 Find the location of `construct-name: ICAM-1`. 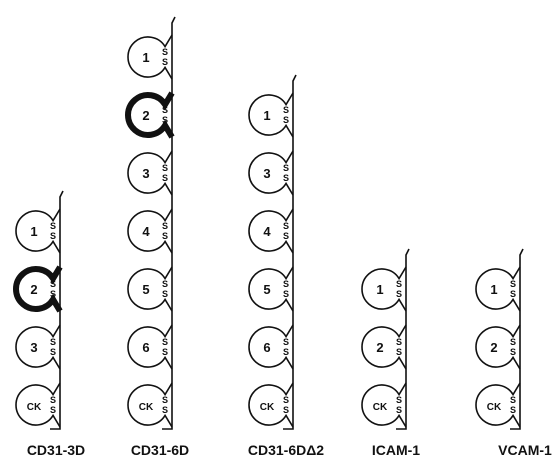

construct-name: ICAM-1 is located at coordinates (396, 450).